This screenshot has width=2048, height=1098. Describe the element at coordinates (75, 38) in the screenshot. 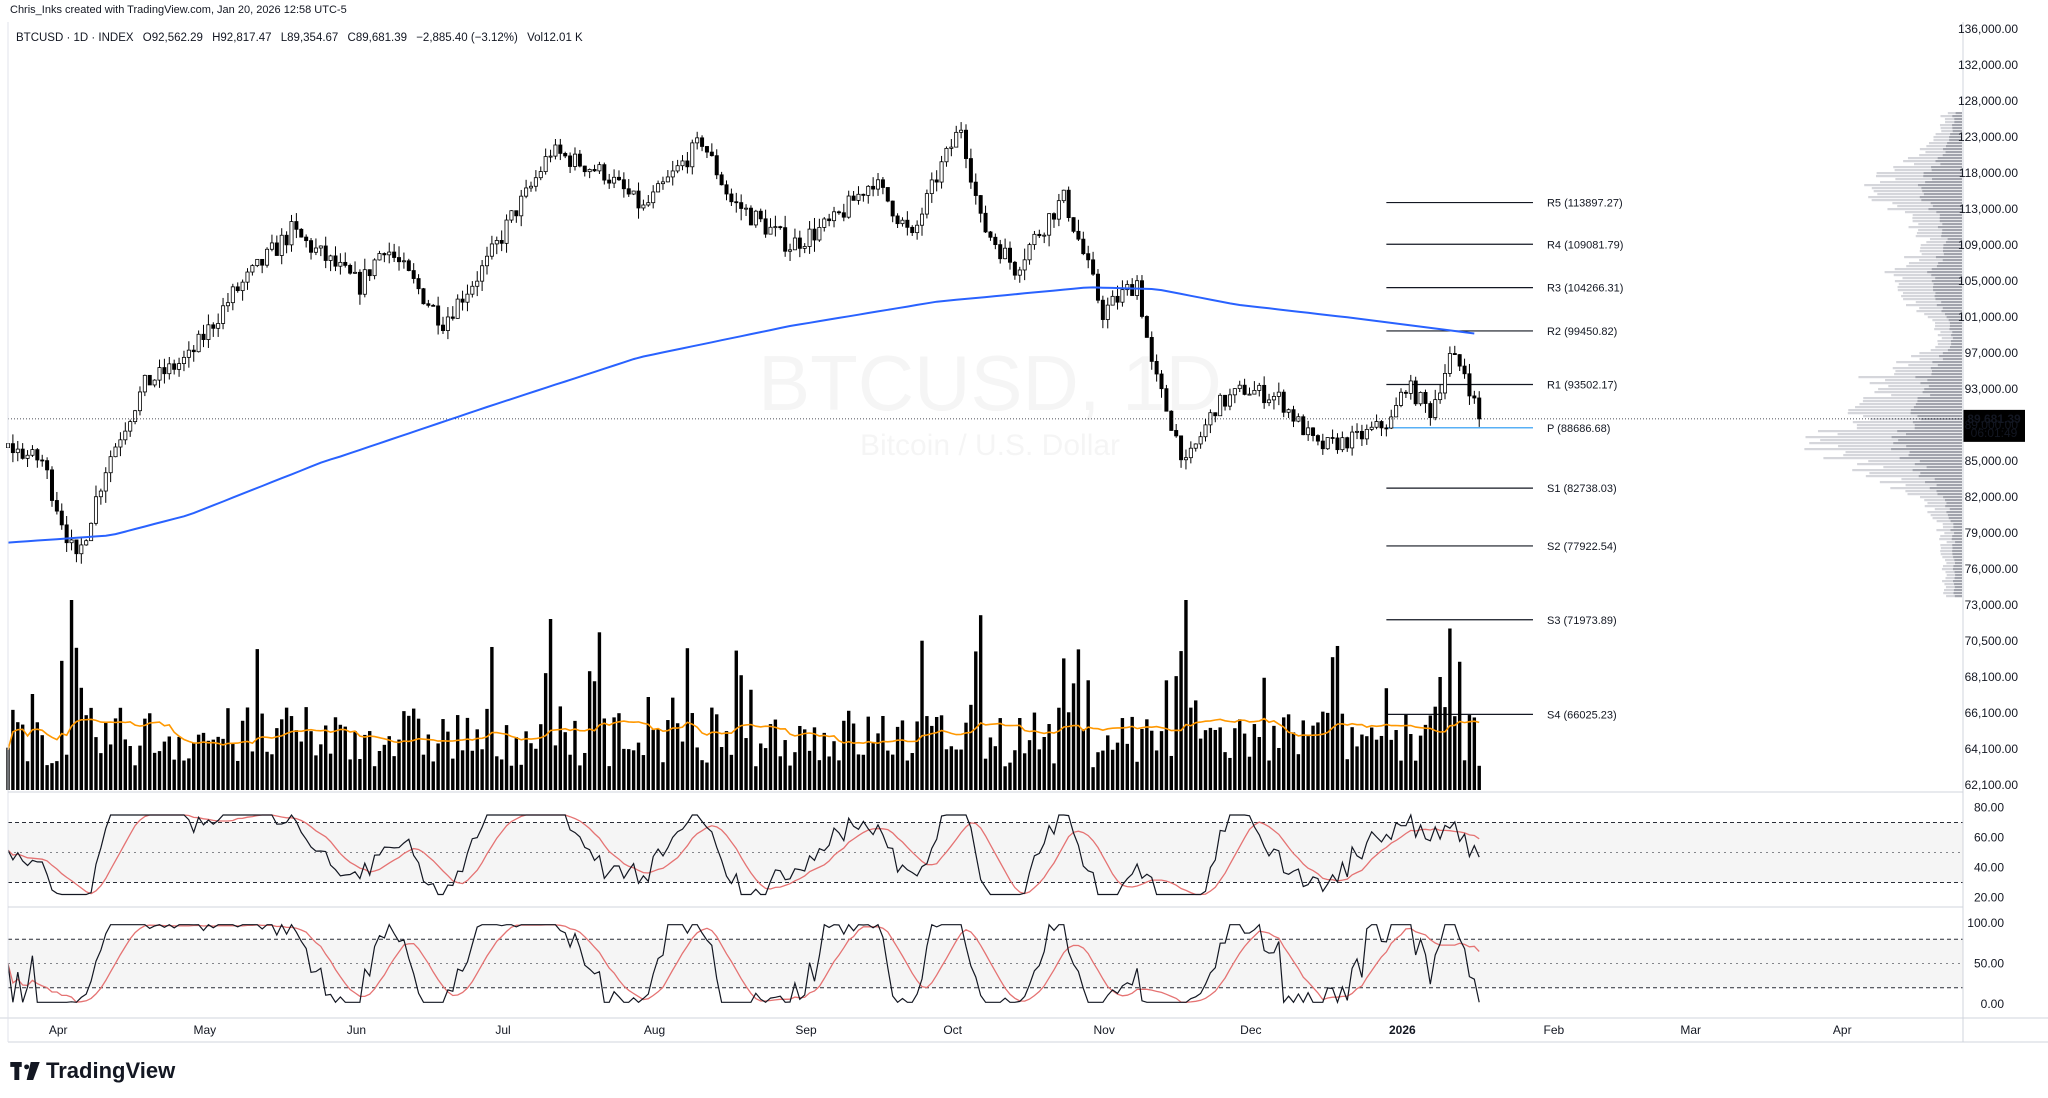

I see `symbol-name: BTCUSD · 1D · INDEX` at that location.